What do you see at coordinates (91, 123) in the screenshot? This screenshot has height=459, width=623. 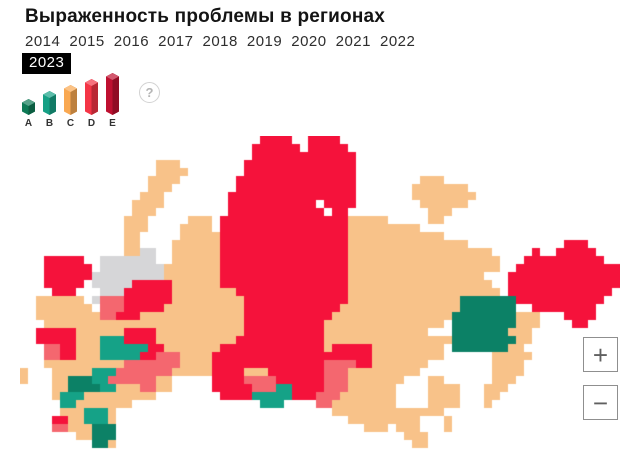 I see `legend-label: D` at bounding box center [91, 123].